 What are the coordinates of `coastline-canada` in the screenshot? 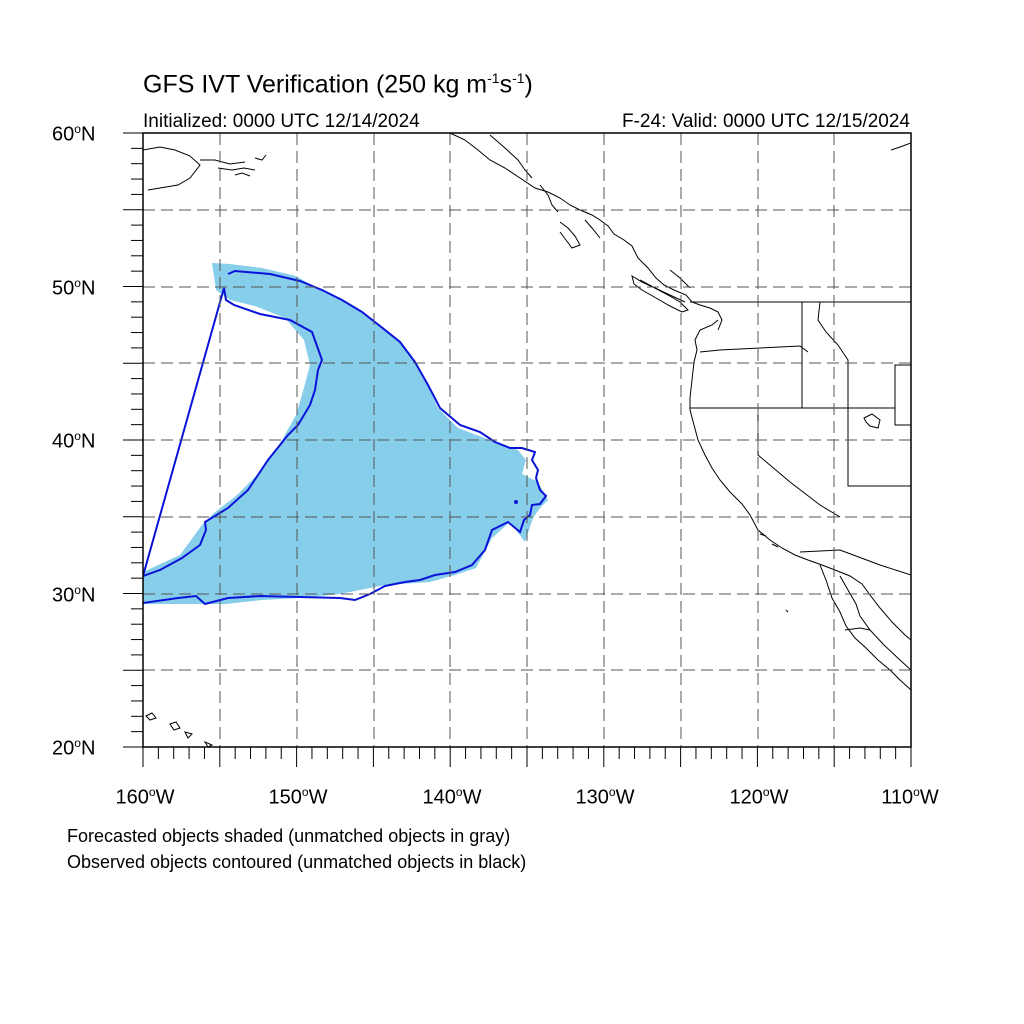 It's located at (586, 232).